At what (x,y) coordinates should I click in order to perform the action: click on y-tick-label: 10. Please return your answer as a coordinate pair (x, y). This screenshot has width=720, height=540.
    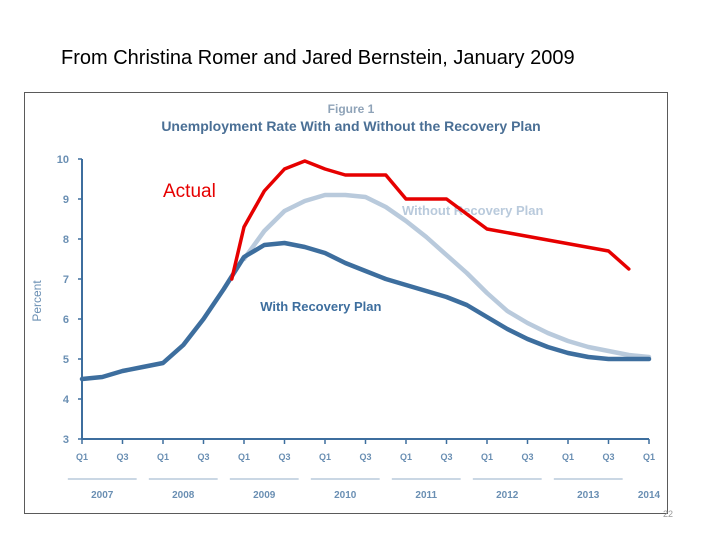
    Looking at the image, I should click on (63, 160).